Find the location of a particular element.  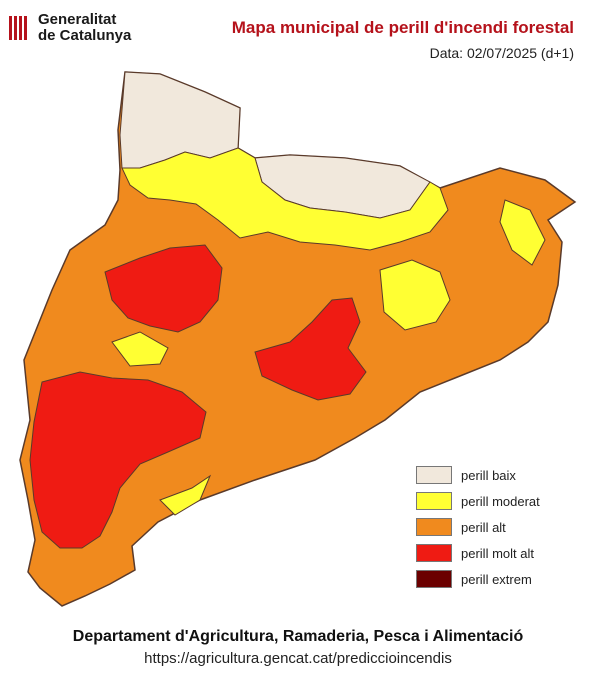

legend-item-moderat: perill moderat is located at coordinates (478, 501).